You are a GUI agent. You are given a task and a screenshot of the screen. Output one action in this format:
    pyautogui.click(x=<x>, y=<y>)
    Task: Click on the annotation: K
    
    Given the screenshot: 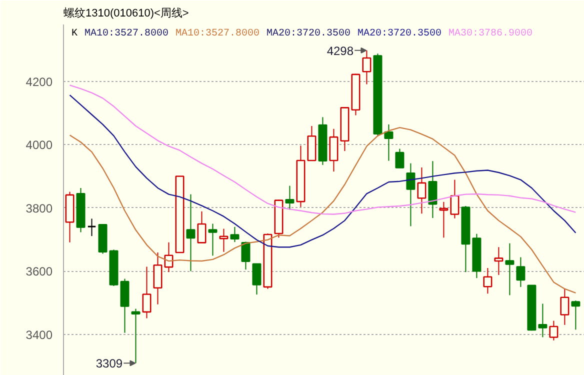 What is the action you would take?
    pyautogui.click(x=75, y=34)
    